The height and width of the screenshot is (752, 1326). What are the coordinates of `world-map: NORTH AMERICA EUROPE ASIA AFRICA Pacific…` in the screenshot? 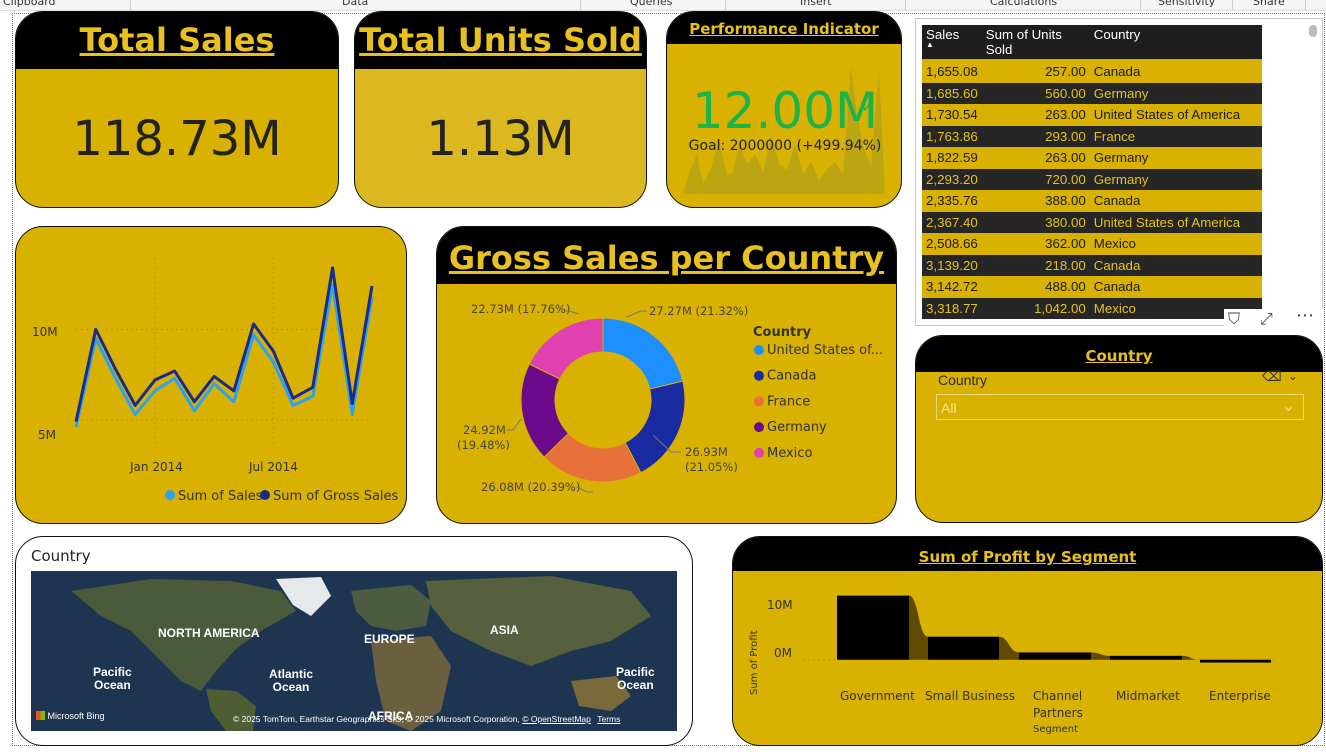 It's located at (354, 651).